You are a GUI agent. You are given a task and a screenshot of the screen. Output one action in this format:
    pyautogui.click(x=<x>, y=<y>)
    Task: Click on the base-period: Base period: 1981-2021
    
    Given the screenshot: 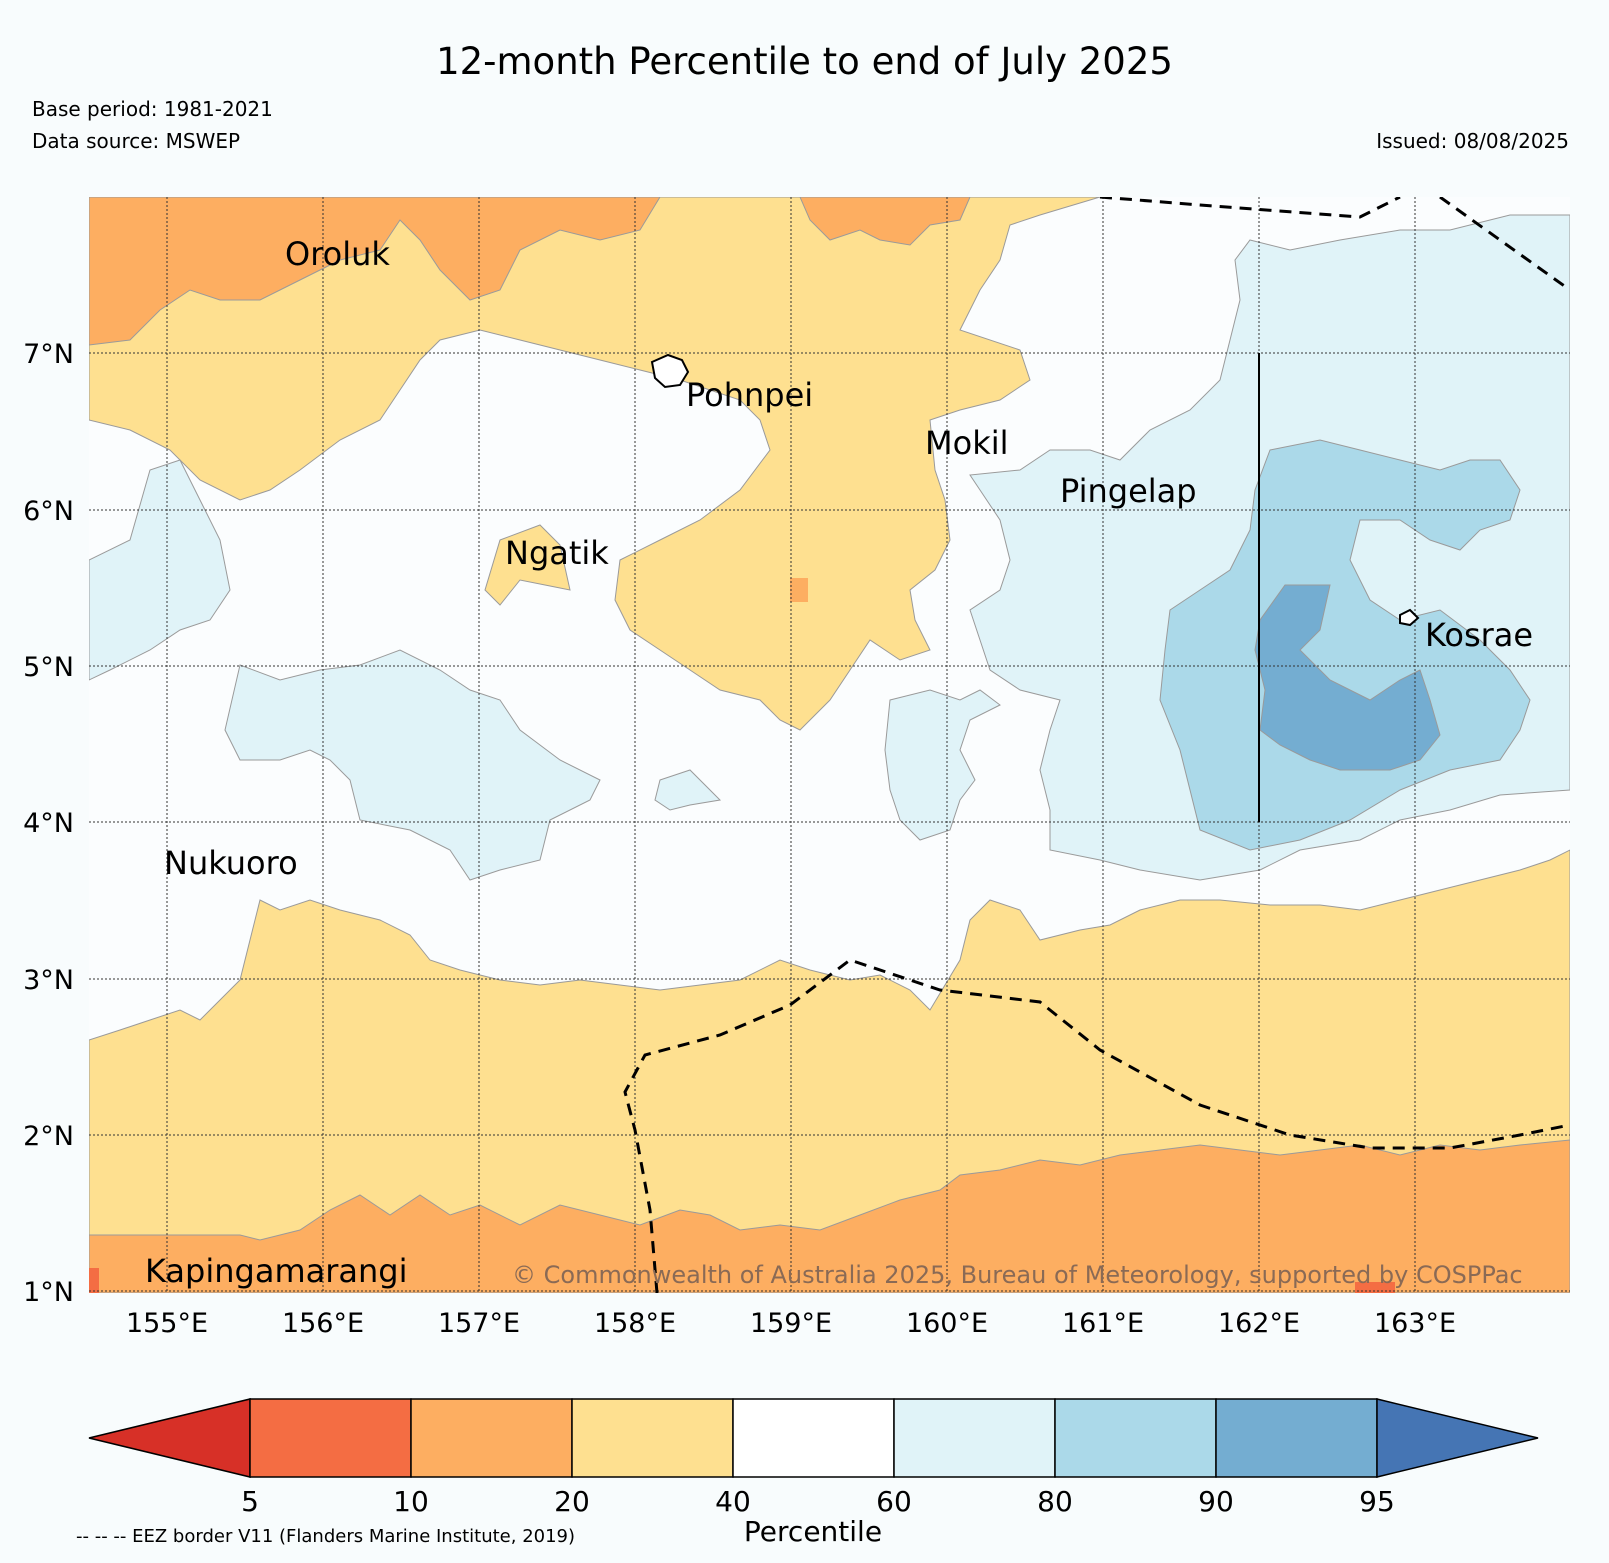 What is the action you would take?
    pyautogui.click(x=152, y=109)
    